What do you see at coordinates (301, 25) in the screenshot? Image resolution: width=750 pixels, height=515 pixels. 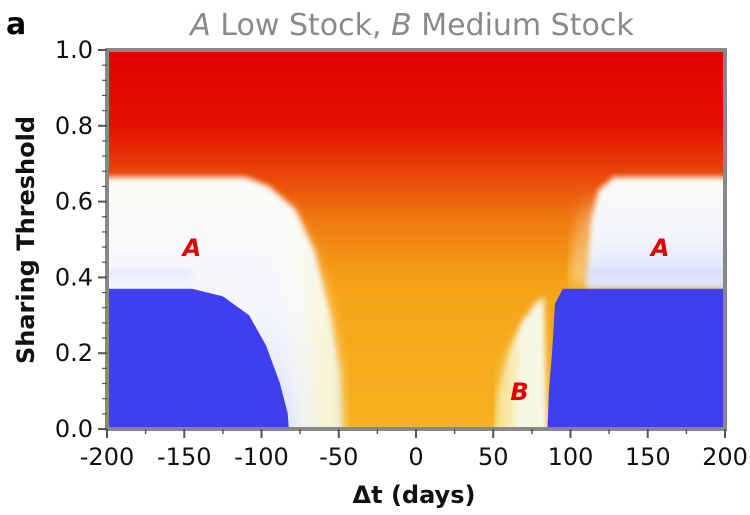 I see `title-part-1: Low Stock,` at bounding box center [301, 25].